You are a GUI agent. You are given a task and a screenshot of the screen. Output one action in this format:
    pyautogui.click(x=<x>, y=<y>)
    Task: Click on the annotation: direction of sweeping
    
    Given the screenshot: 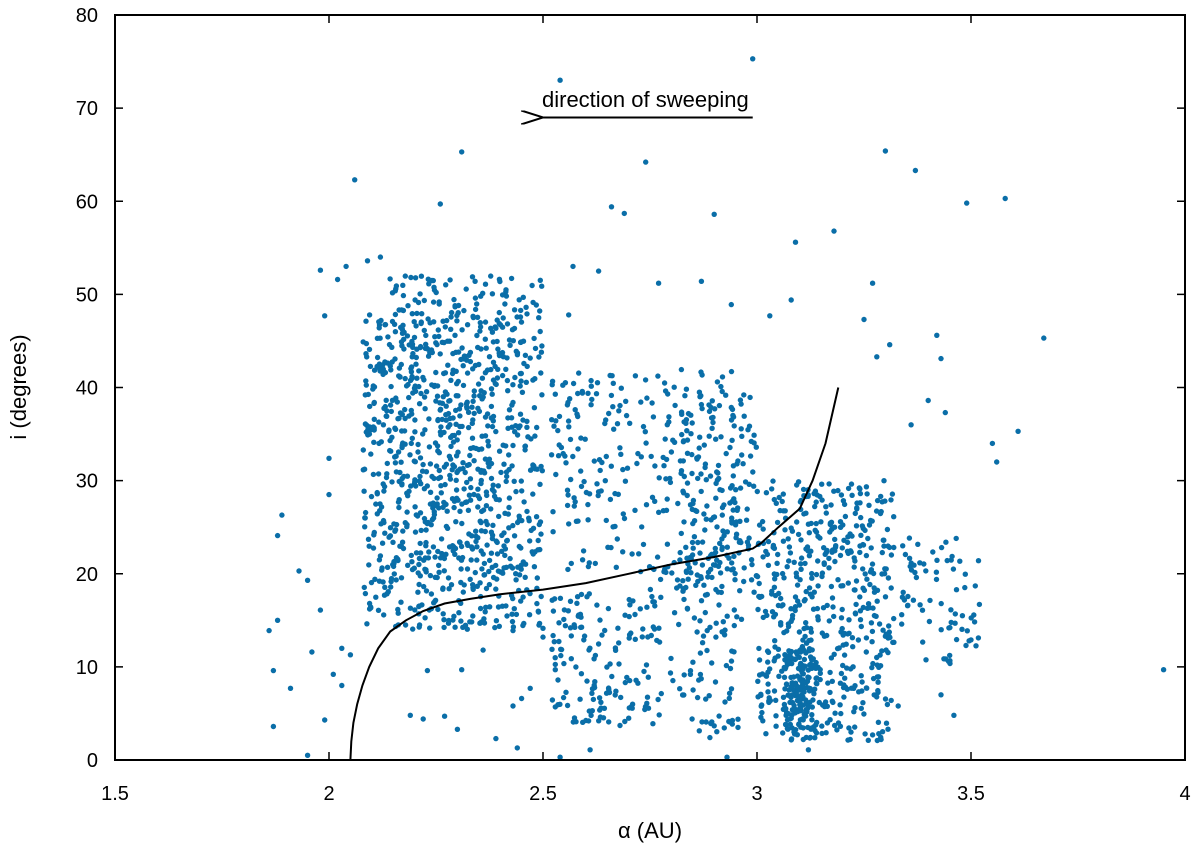 What is the action you would take?
    pyautogui.click(x=647, y=102)
    